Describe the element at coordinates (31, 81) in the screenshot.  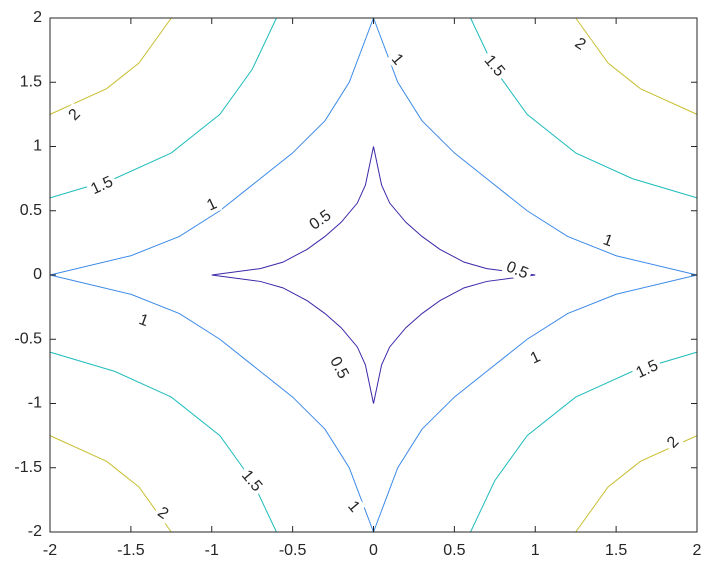
I see `y-tick-label: 1.5` at that location.